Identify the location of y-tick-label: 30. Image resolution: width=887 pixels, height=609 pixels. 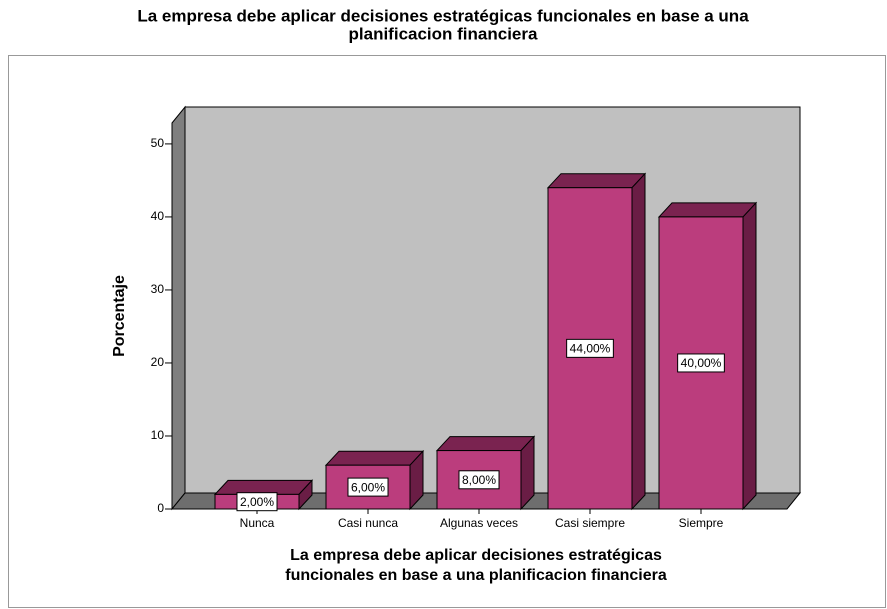
(158, 289).